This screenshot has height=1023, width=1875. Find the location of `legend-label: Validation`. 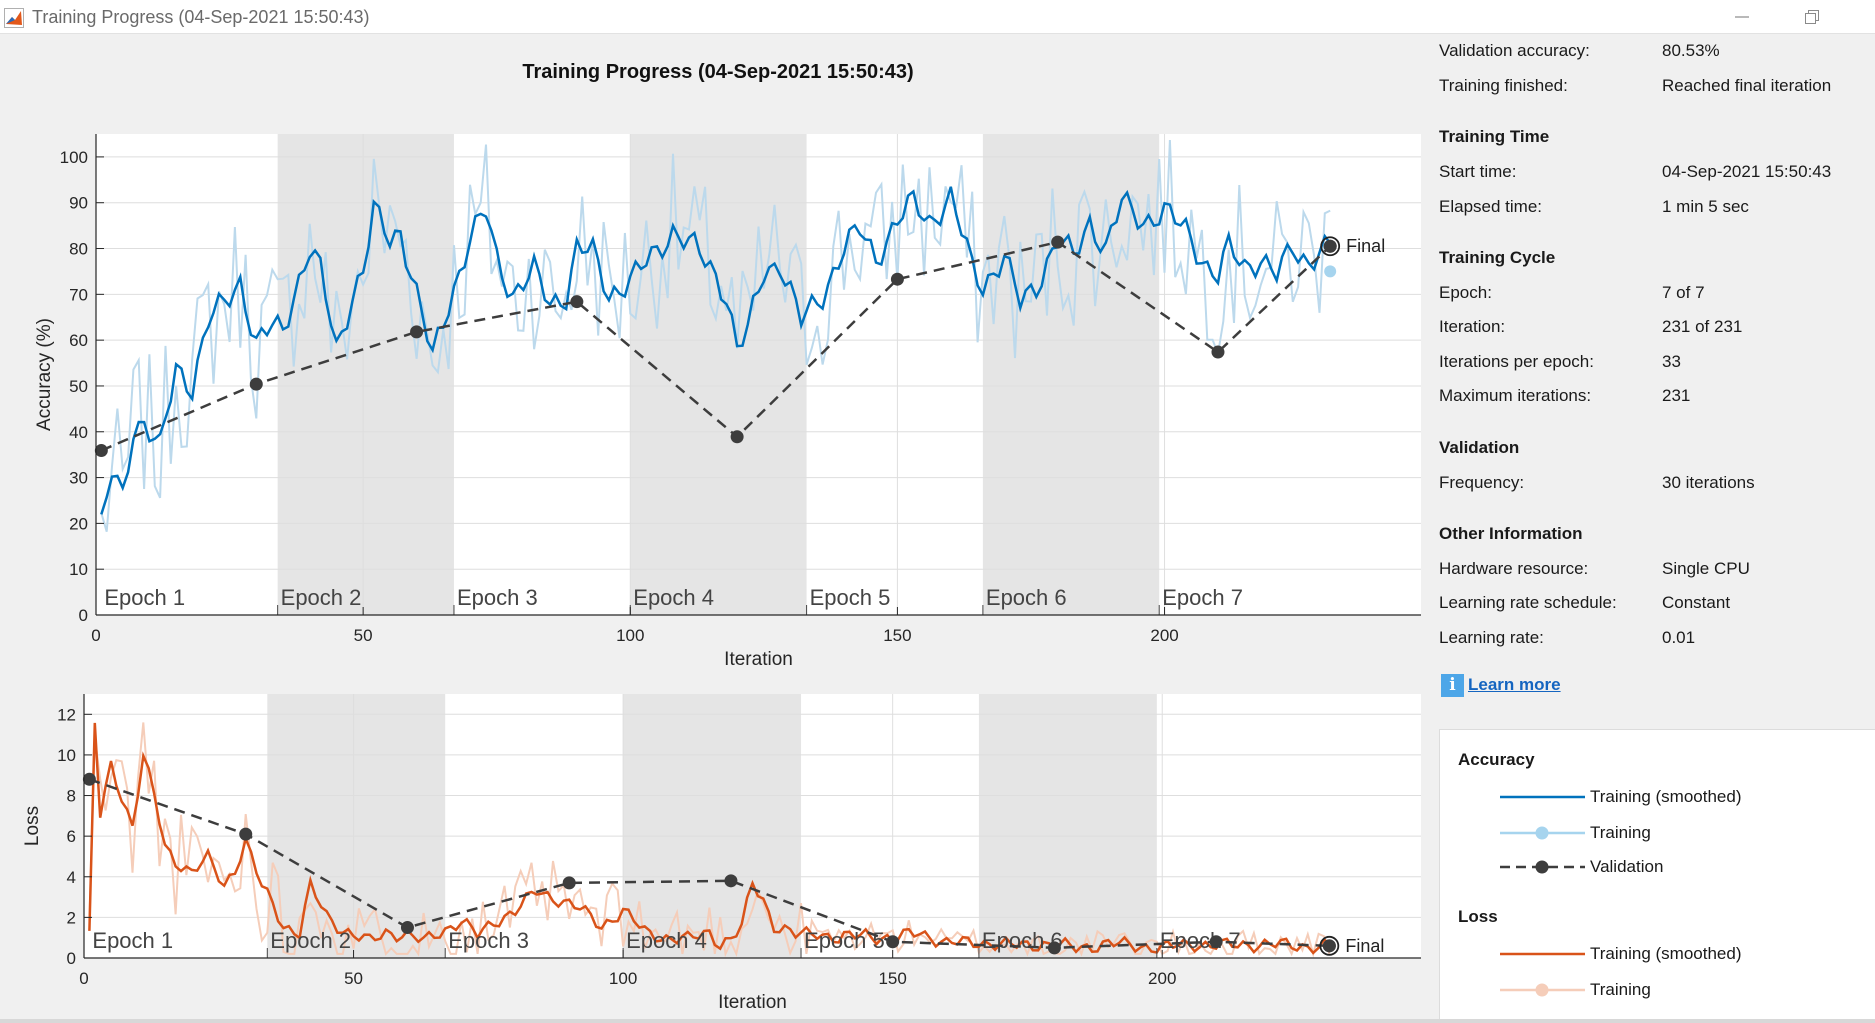

legend-label: Validation is located at coordinates (1627, 866).